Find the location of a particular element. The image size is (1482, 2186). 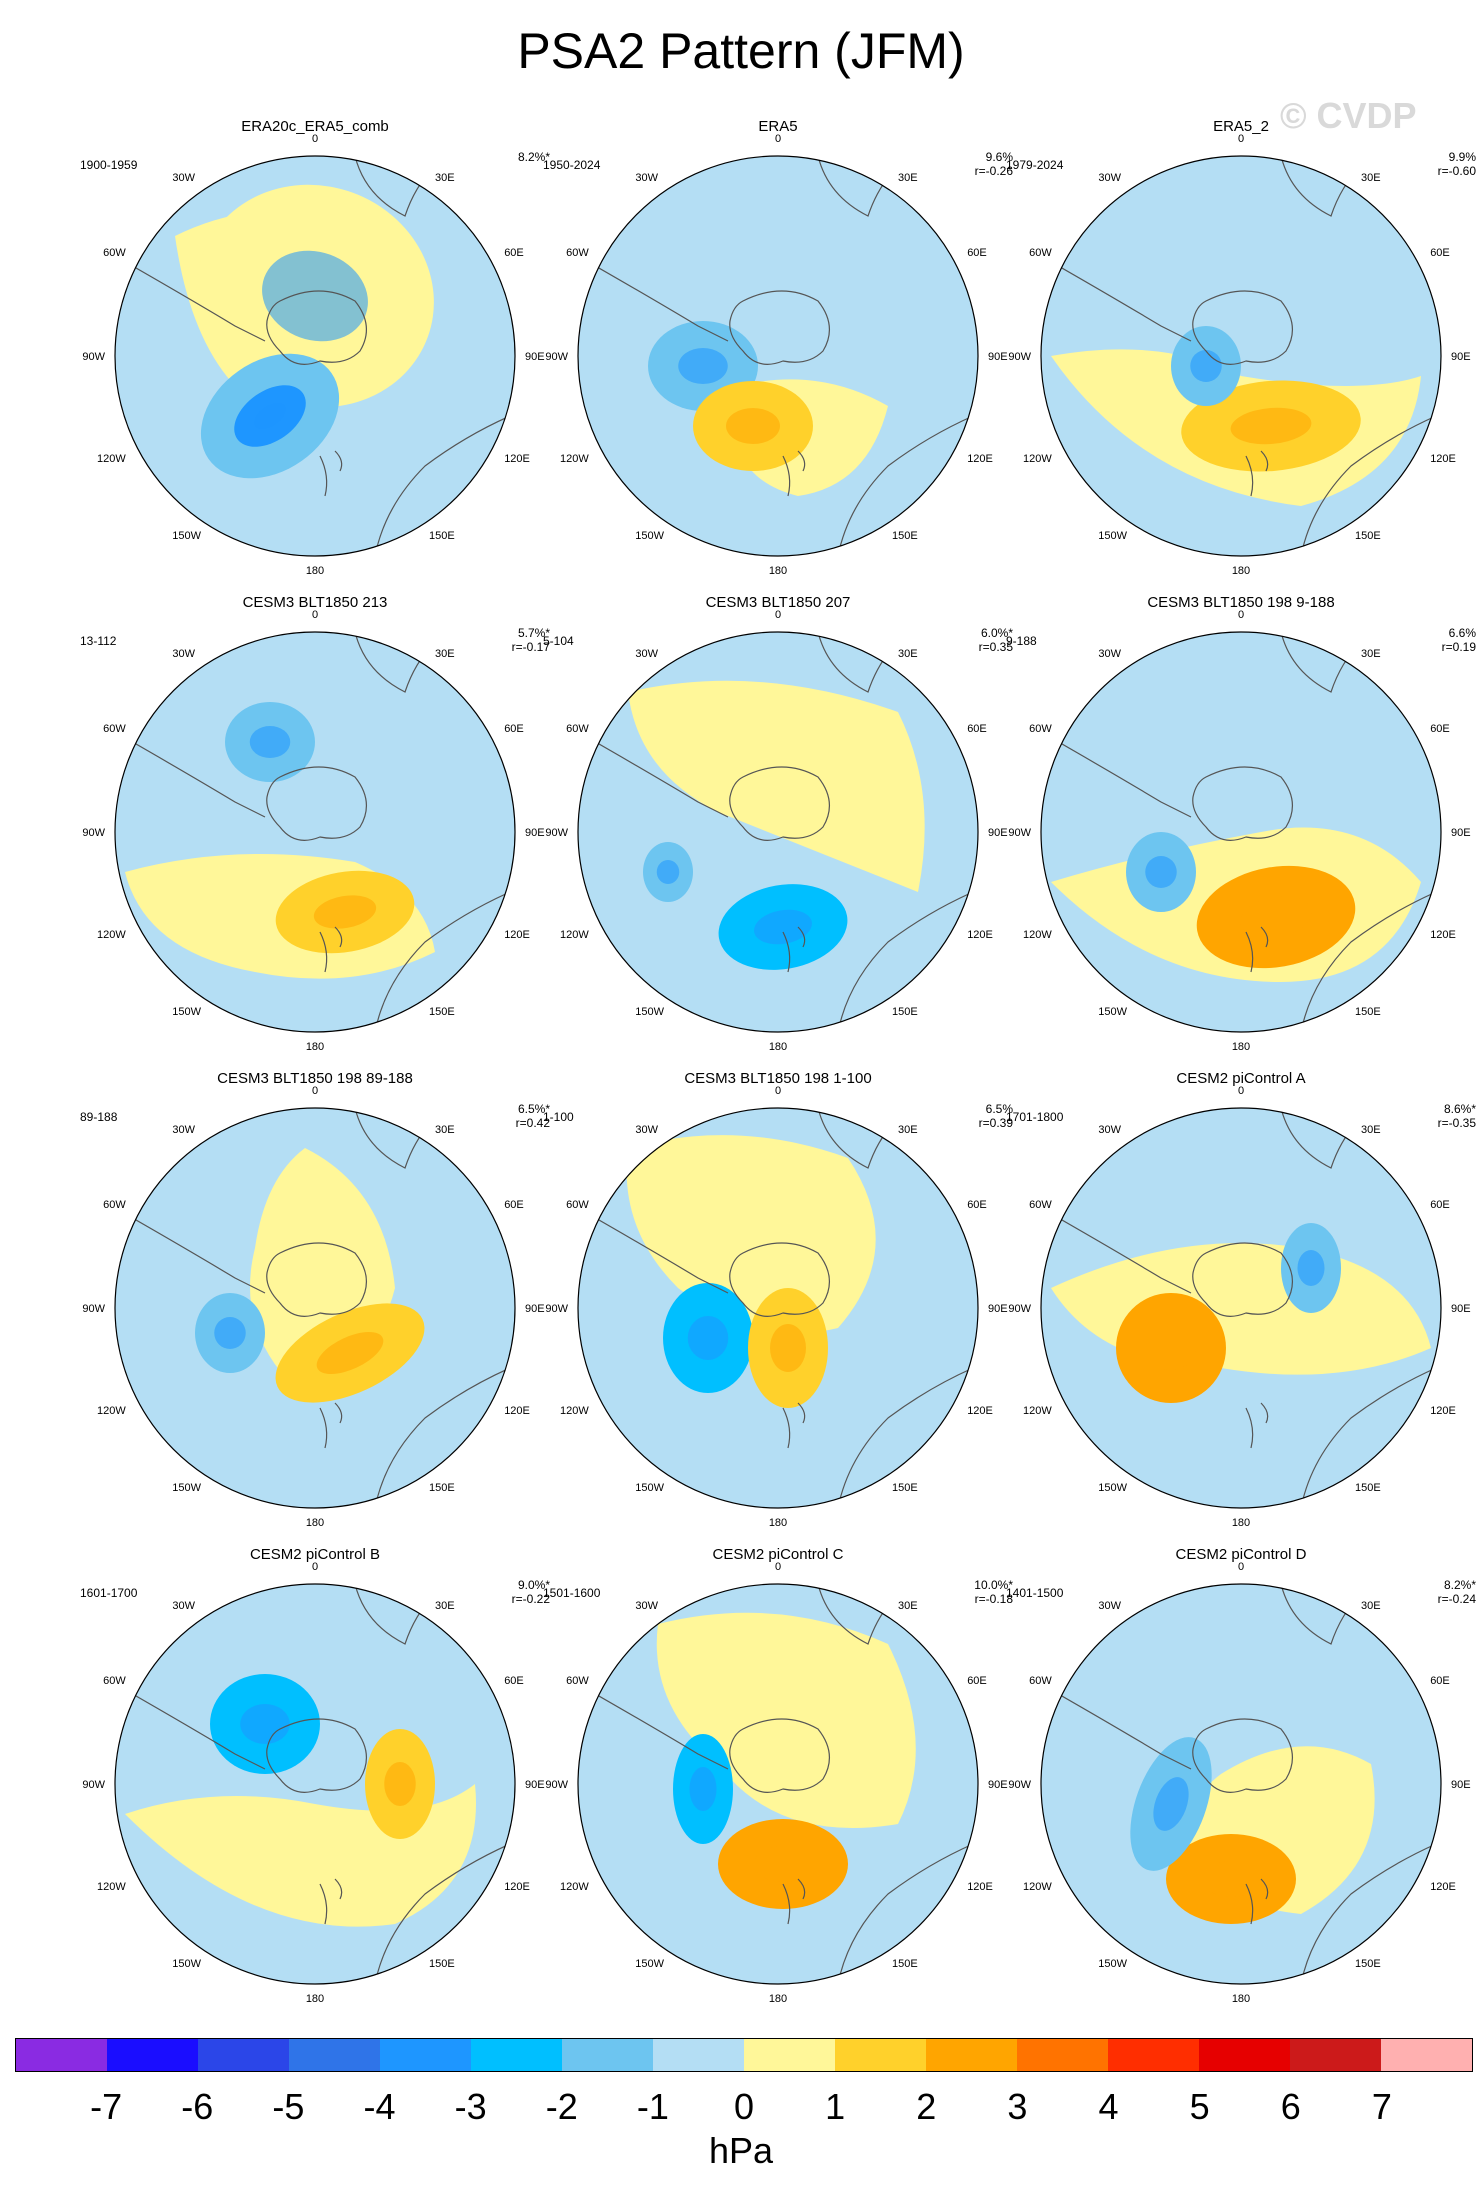

cvdp-watermark: © CVDP is located at coordinates (1348, 115).